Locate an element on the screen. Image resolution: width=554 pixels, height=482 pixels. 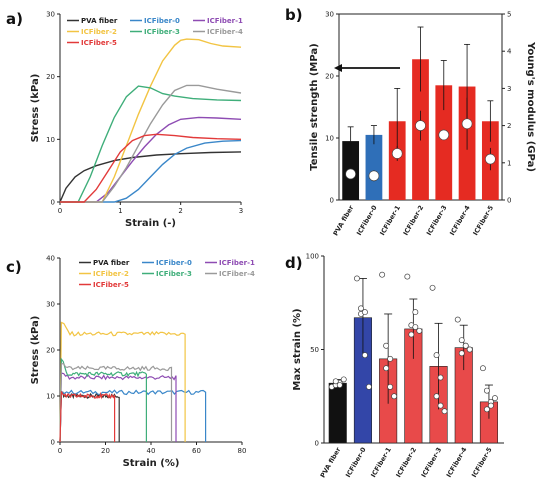
chart-a-y-label: Stress (kPa) is located at coordinates (35, 108).